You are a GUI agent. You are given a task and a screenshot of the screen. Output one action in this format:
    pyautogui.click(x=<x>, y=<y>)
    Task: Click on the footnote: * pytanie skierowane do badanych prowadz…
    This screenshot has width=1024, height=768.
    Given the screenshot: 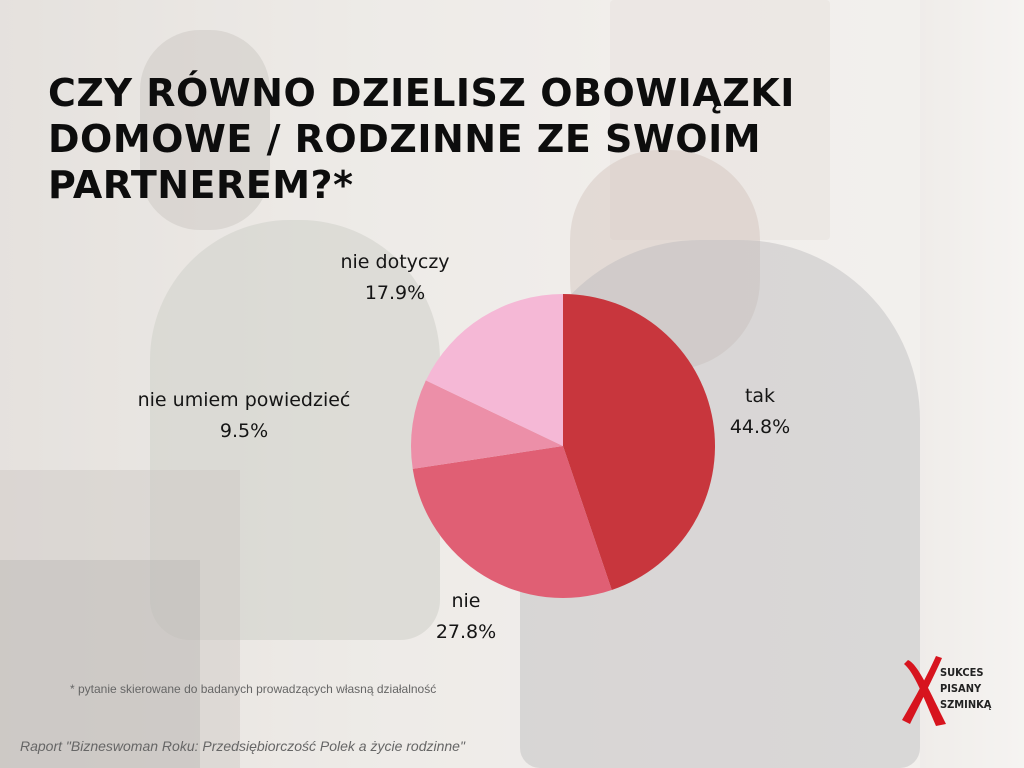 What is the action you would take?
    pyautogui.click(x=253, y=689)
    